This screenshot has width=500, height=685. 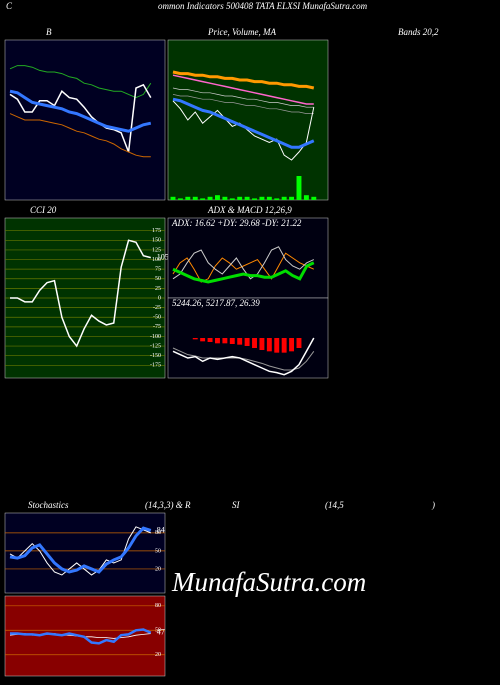 I want to click on y-tick-label: 175, so click(x=156, y=231).